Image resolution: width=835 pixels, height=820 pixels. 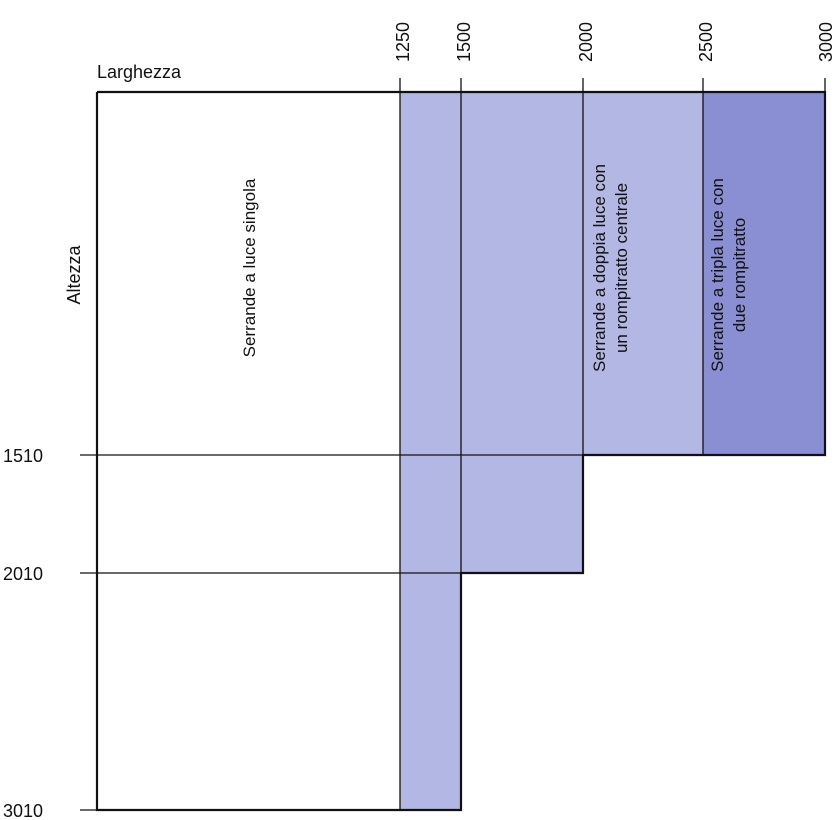 What do you see at coordinates (23, 456) in the screenshot?
I see `height-tick-label-1510: 1510` at bounding box center [23, 456].